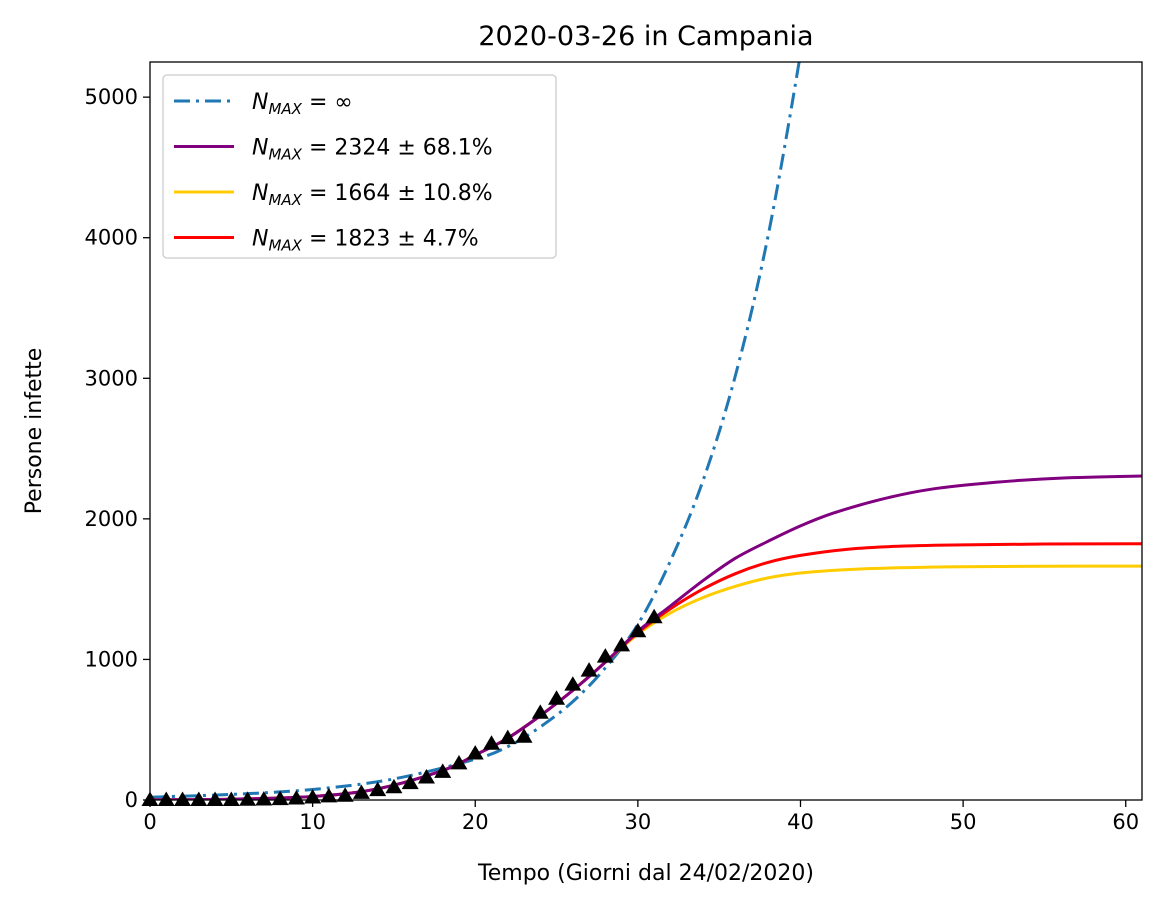  I want to click on legend-label-value: = ∞, so click(327, 102).